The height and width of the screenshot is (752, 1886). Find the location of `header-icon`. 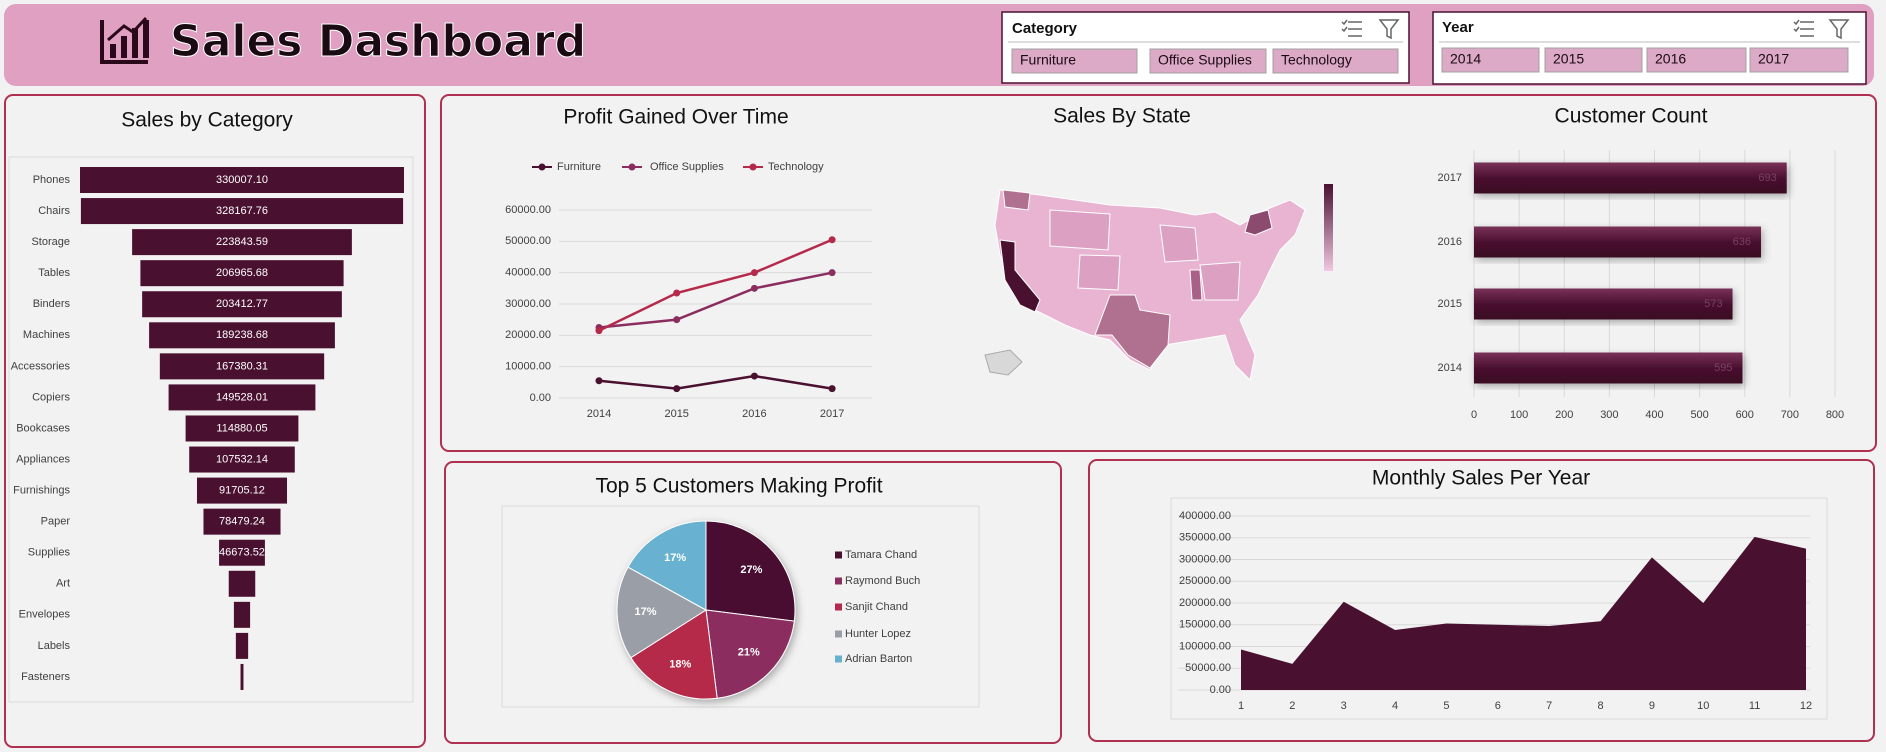

header-icon is located at coordinates (124, 40).